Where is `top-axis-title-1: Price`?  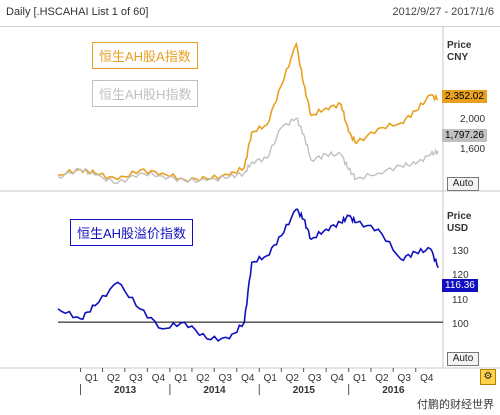
top-axis-title-1: Price is located at coordinates (459, 45).